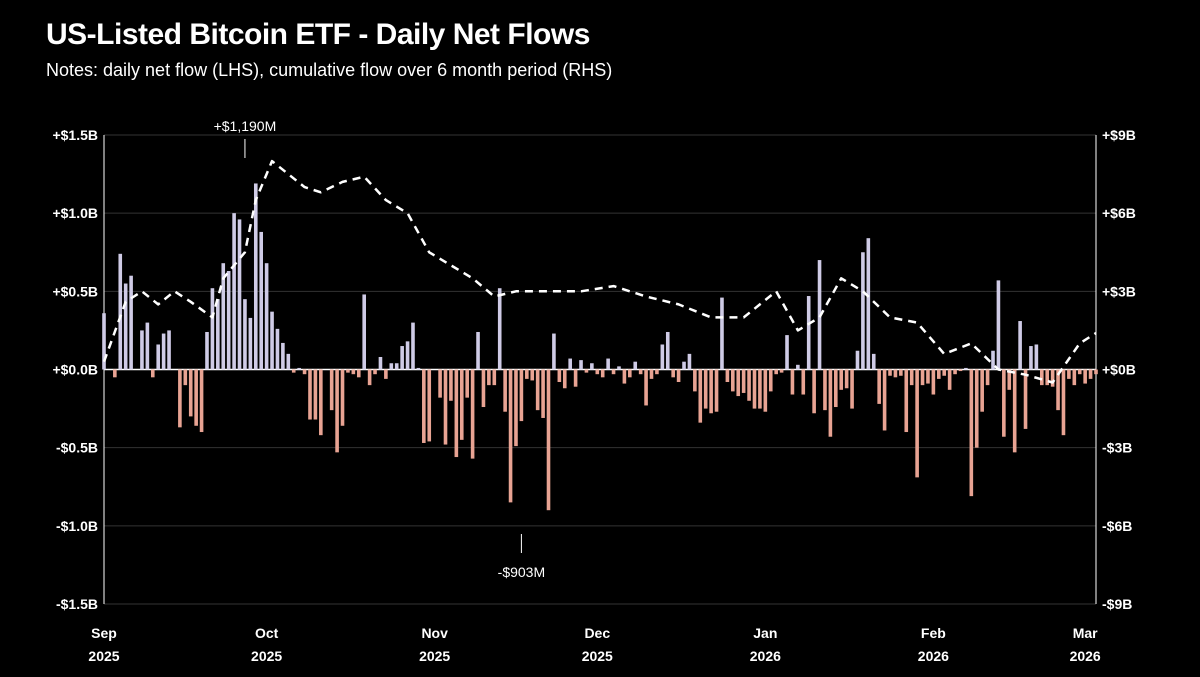 This screenshot has width=1200, height=677. Describe the element at coordinates (75, 370) in the screenshot. I see `y-left-tick-label: +$0.0B` at that location.